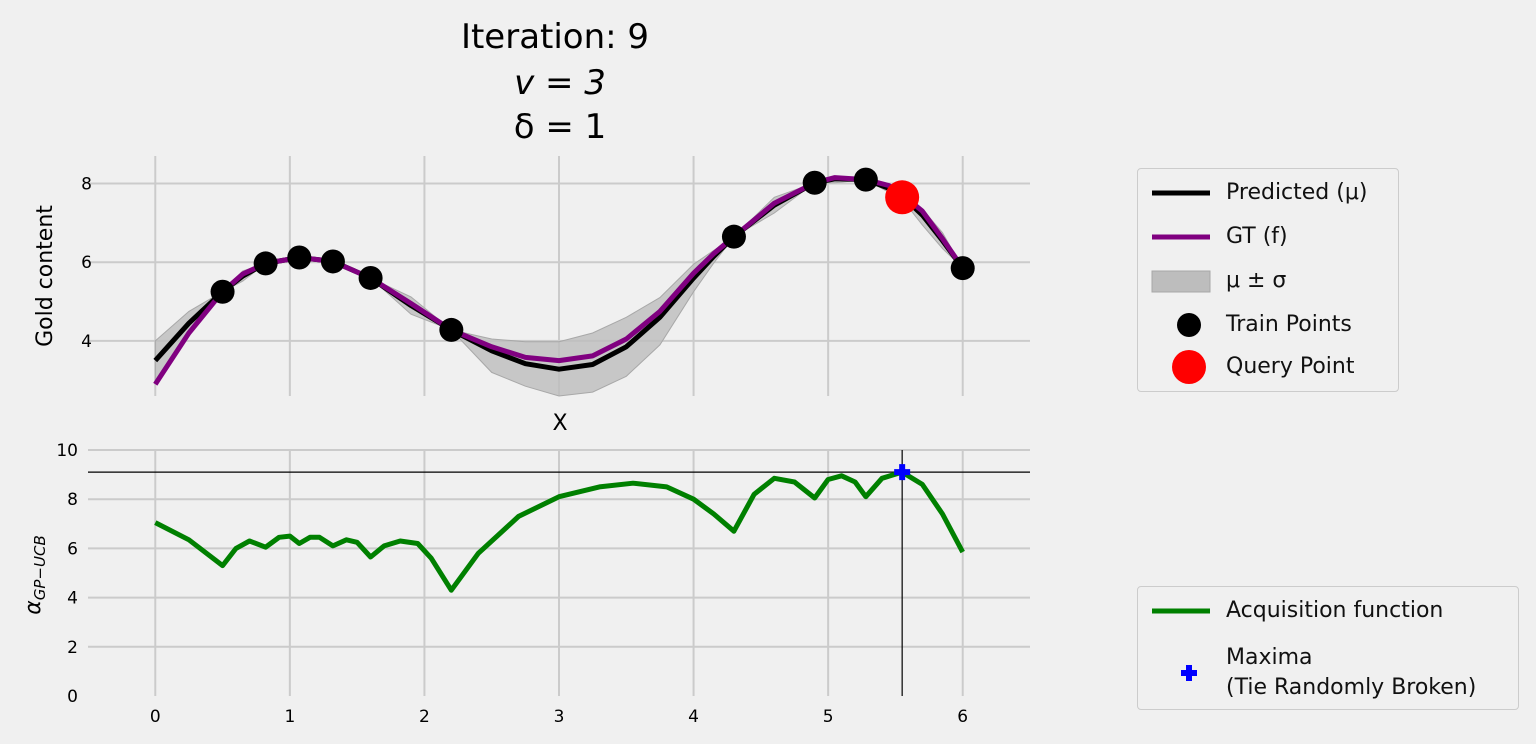  Describe the element at coordinates (902, 197) in the screenshot. I see `query-point` at that location.